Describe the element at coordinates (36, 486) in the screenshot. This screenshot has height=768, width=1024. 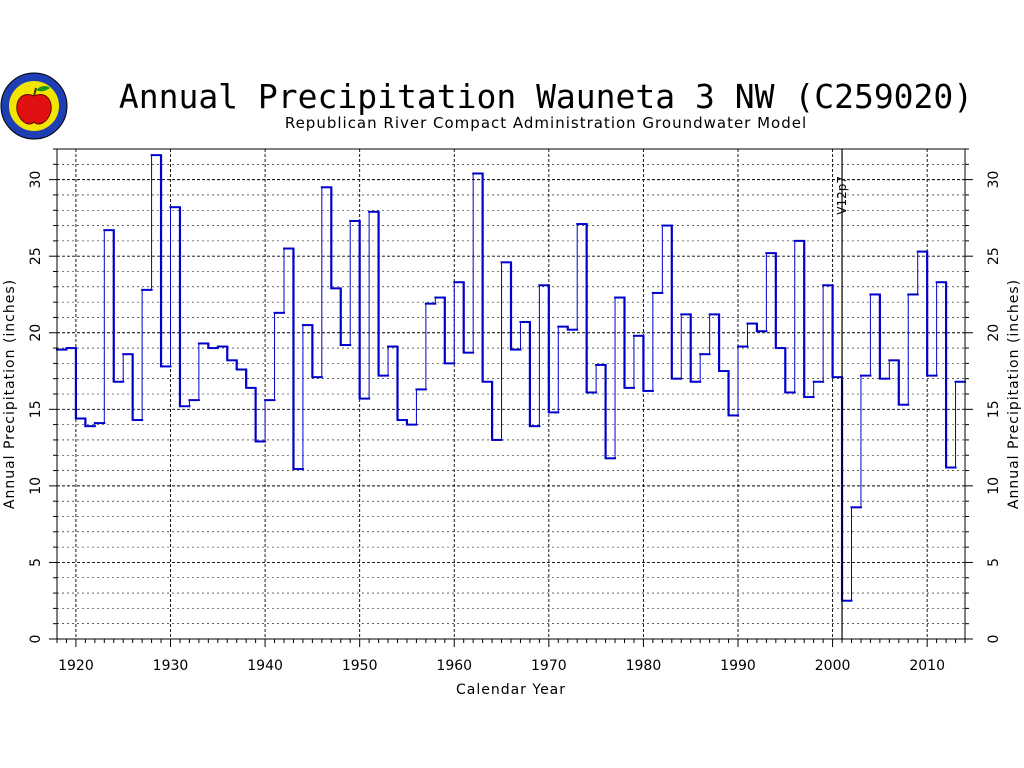
I see `y-tick-label-left: 10` at that location.